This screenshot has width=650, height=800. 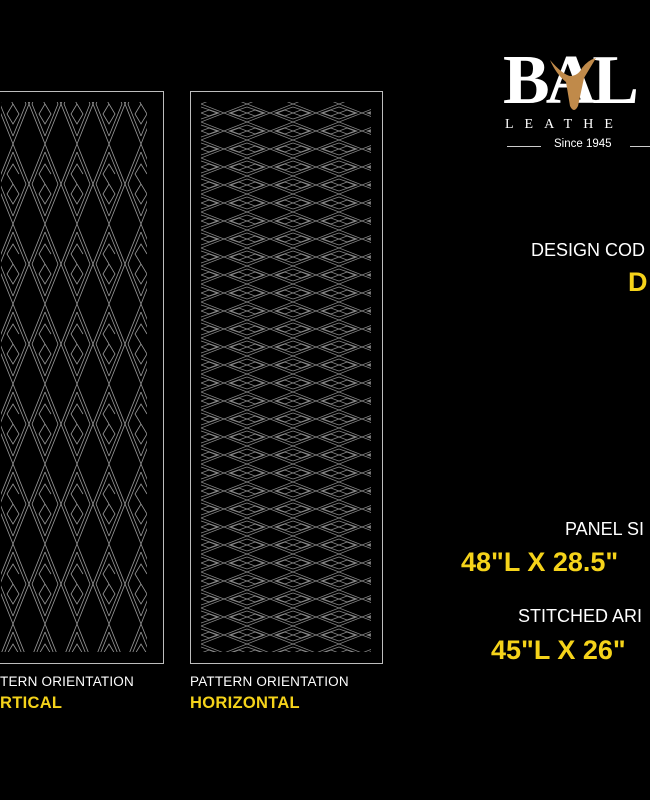 What do you see at coordinates (269, 681) in the screenshot?
I see `horizontal-orientation-label: PATTERN ORIENTATION` at bounding box center [269, 681].